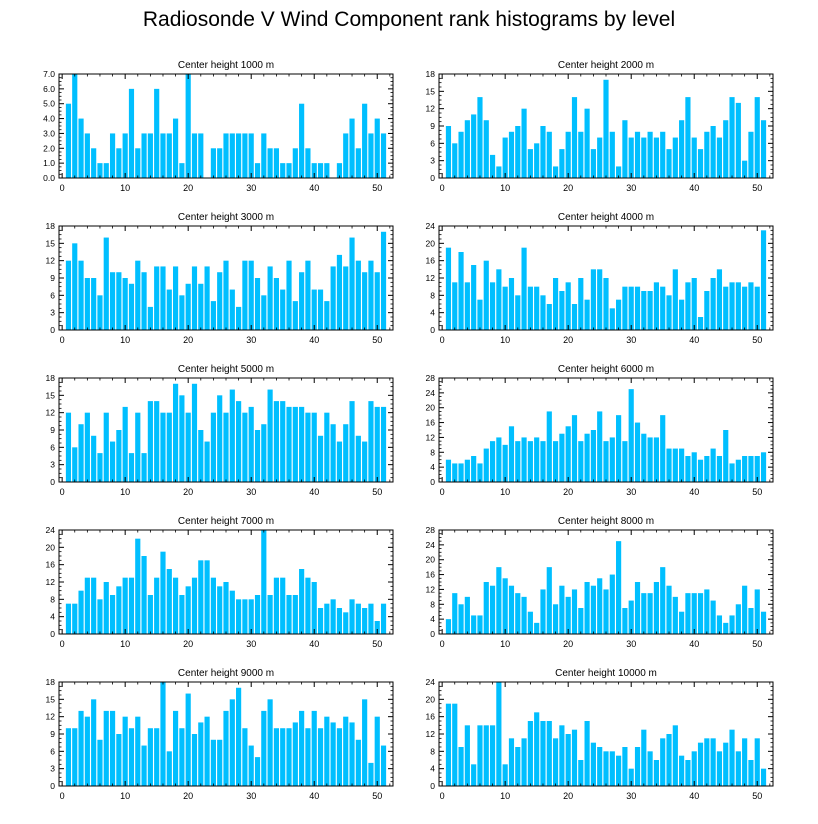 The image size is (818, 824). What do you see at coordinates (568, 492) in the screenshot?
I see `chart6-xtick-label: 20` at bounding box center [568, 492].